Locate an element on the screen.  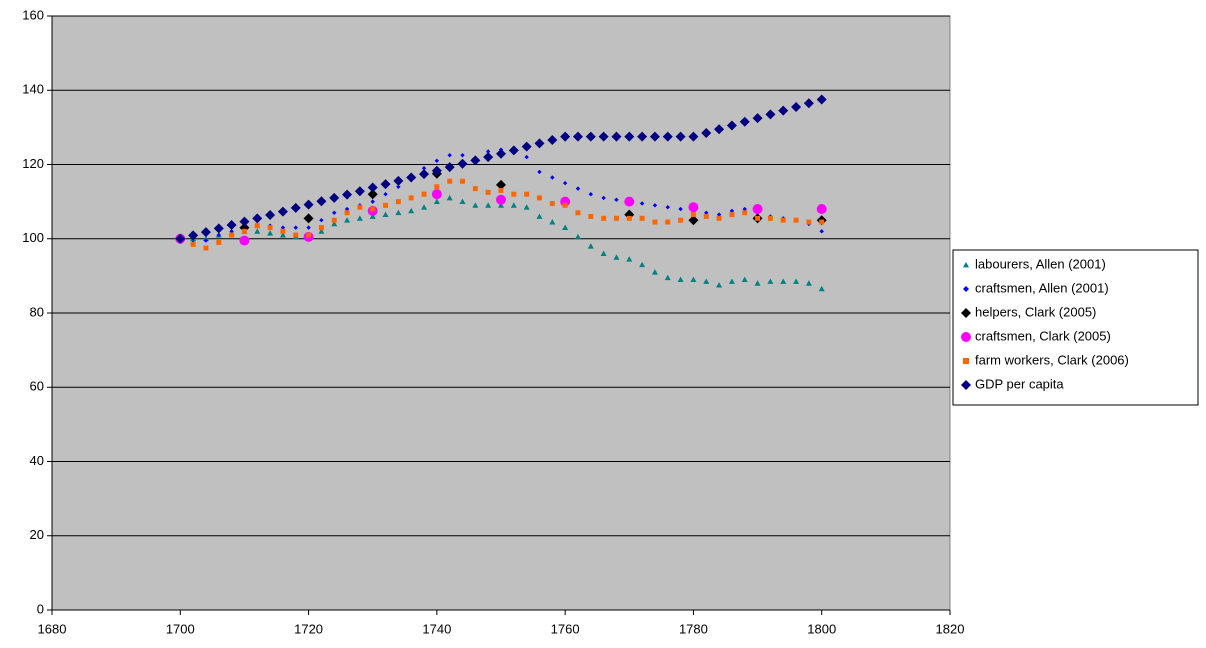
legend-label: labourers, Allen (2001) is located at coordinates (1040, 263).